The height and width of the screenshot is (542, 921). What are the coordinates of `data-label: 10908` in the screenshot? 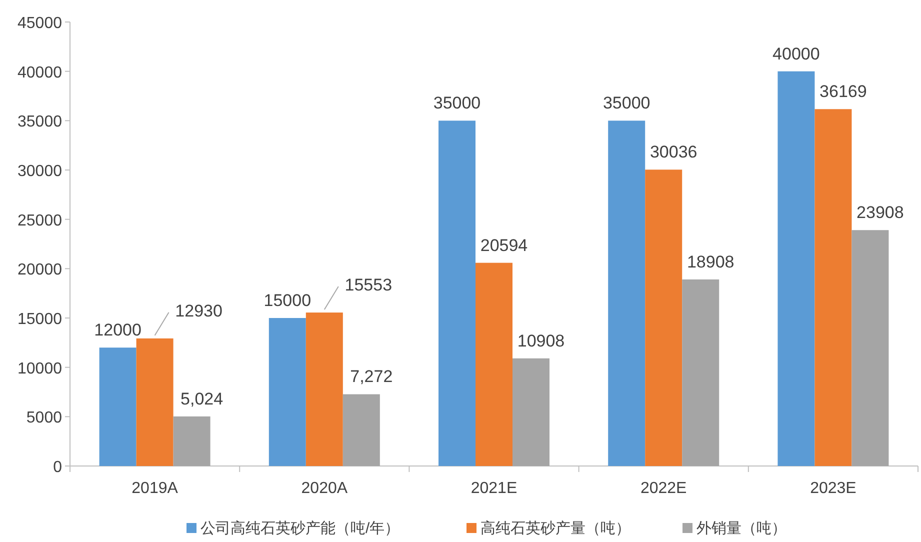 It's located at (541, 340).